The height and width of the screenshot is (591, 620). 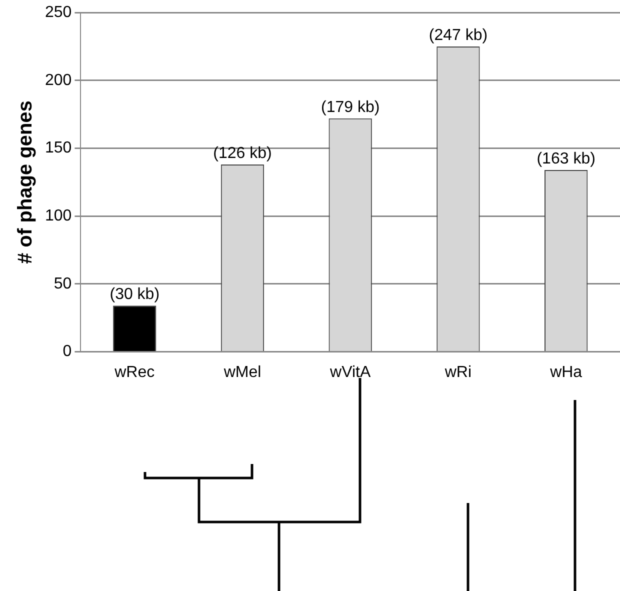 What do you see at coordinates (58, 13) in the screenshot?
I see `y-tick-label: 250` at bounding box center [58, 13].